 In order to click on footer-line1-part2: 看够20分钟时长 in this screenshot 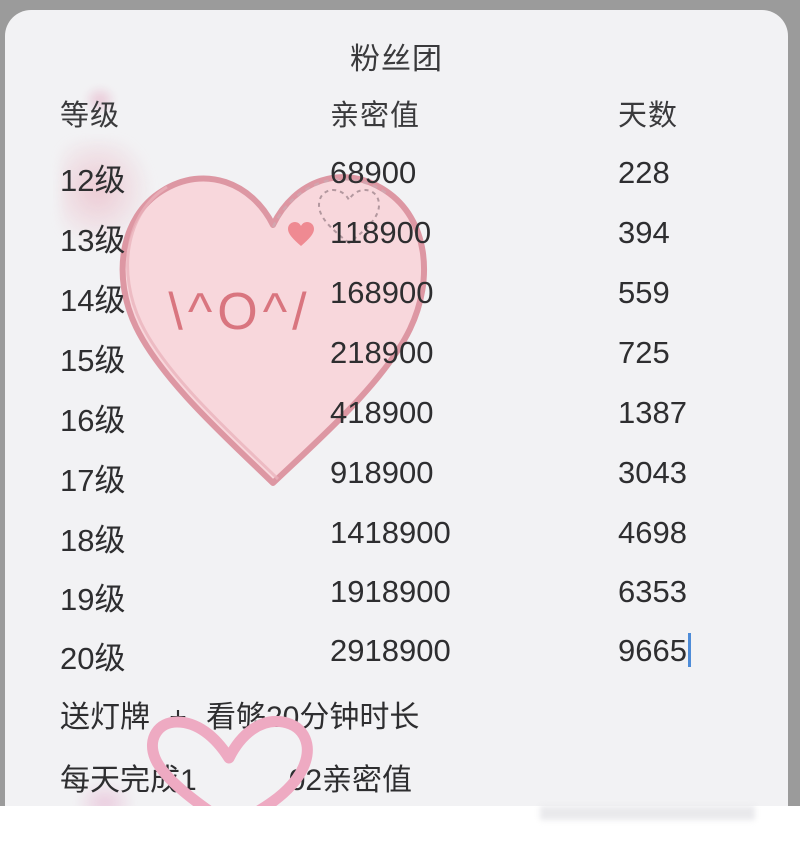, I will do `click(313, 717)`.